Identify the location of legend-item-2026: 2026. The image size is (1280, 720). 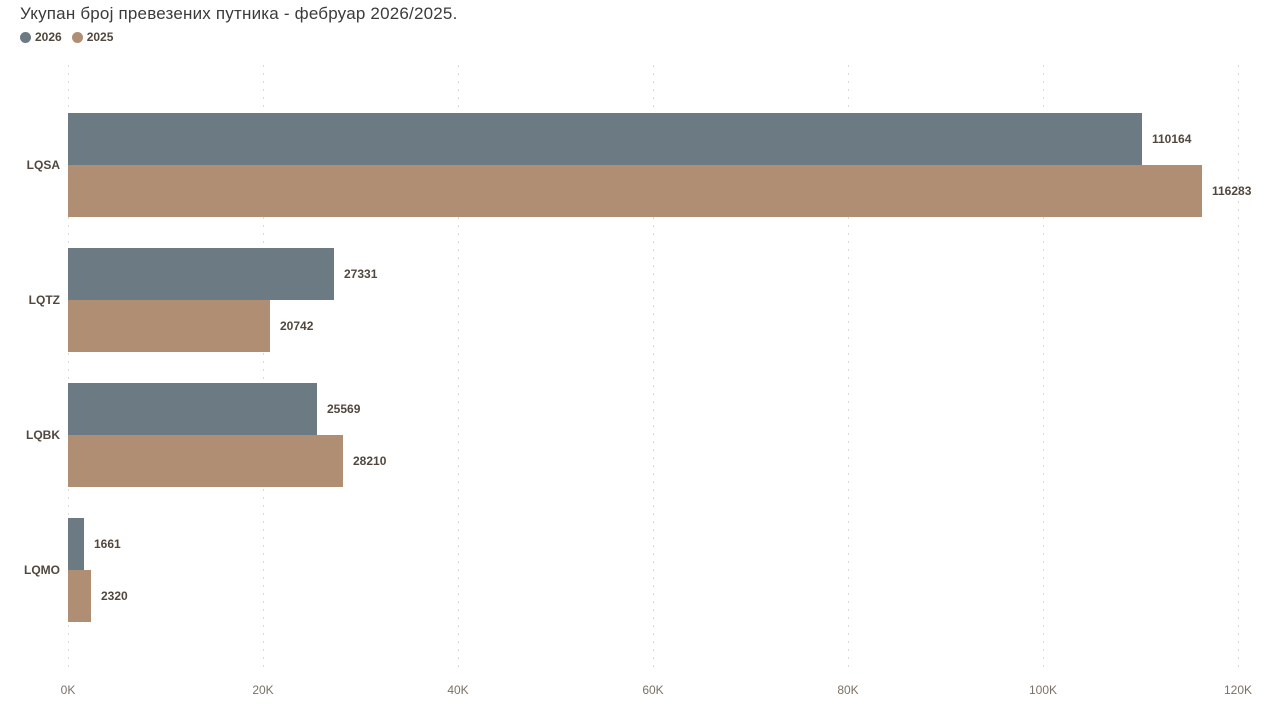
(41, 37).